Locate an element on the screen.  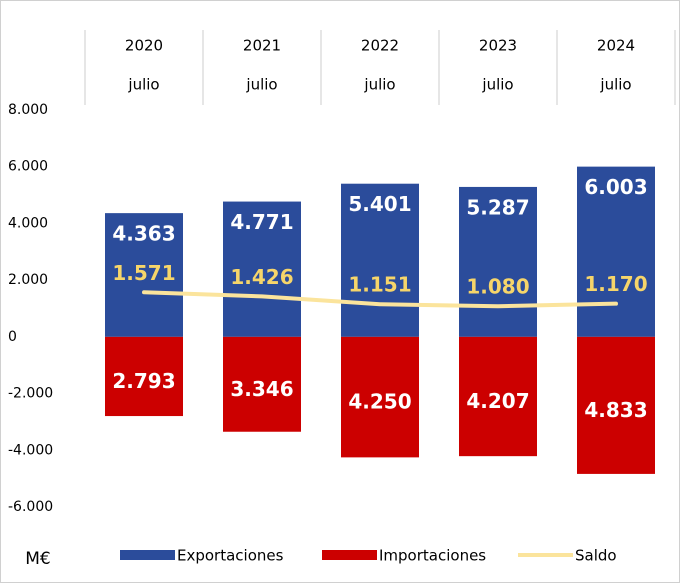
value-label: 1.151 is located at coordinates (379, 285).